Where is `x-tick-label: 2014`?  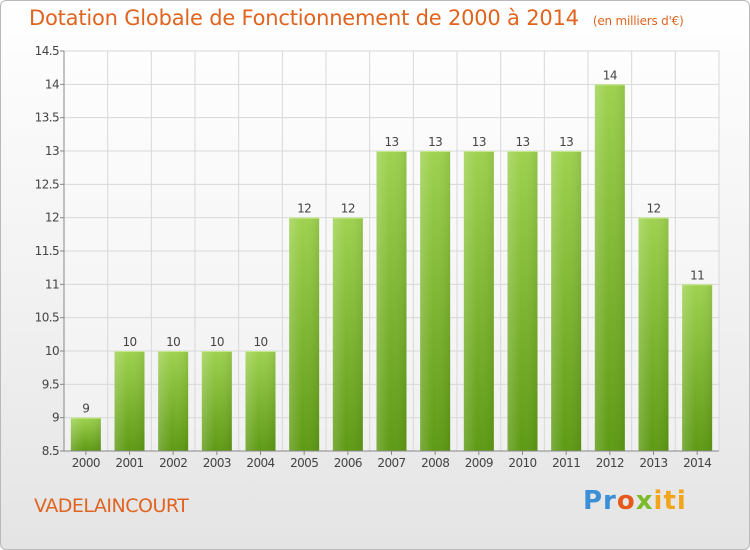
x-tick-label: 2014 is located at coordinates (697, 463).